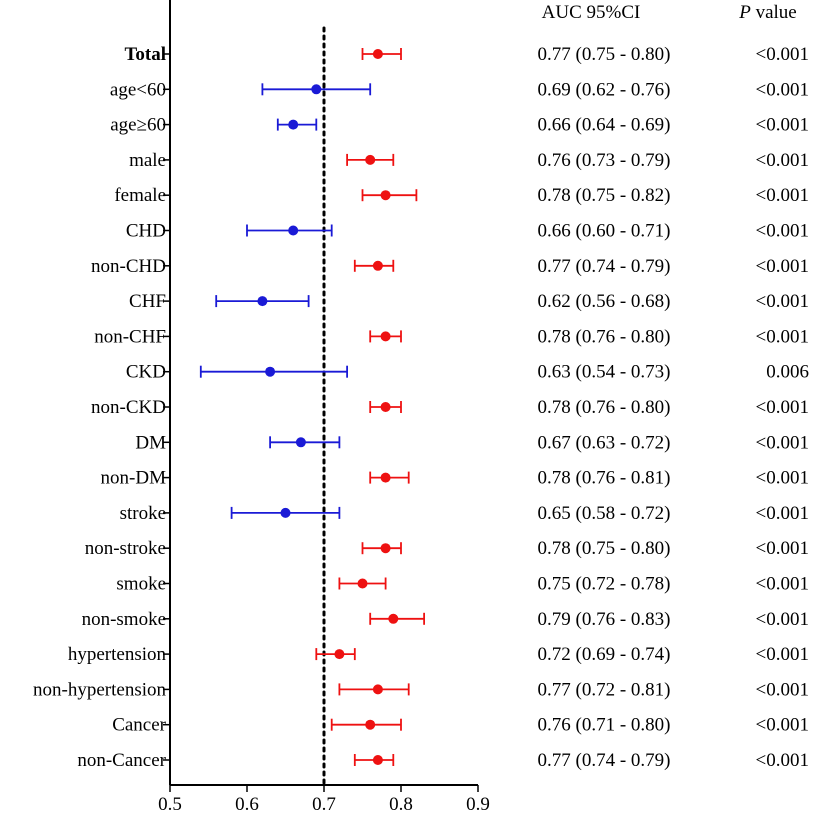  What do you see at coordinates (134, 478) in the screenshot?
I see `row-label: non-DM` at bounding box center [134, 478].